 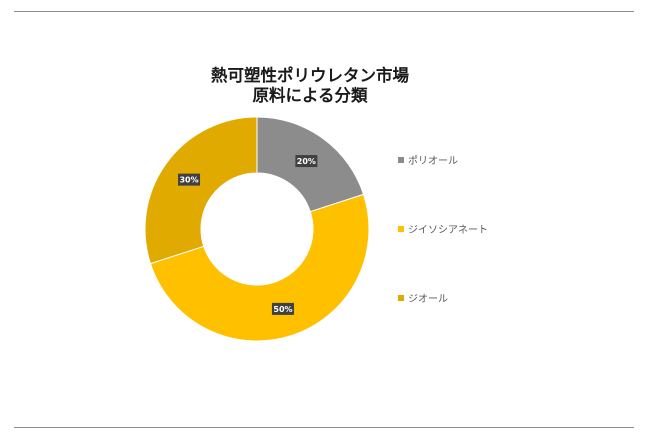 I want to click on bottom-divider, so click(x=324, y=427).